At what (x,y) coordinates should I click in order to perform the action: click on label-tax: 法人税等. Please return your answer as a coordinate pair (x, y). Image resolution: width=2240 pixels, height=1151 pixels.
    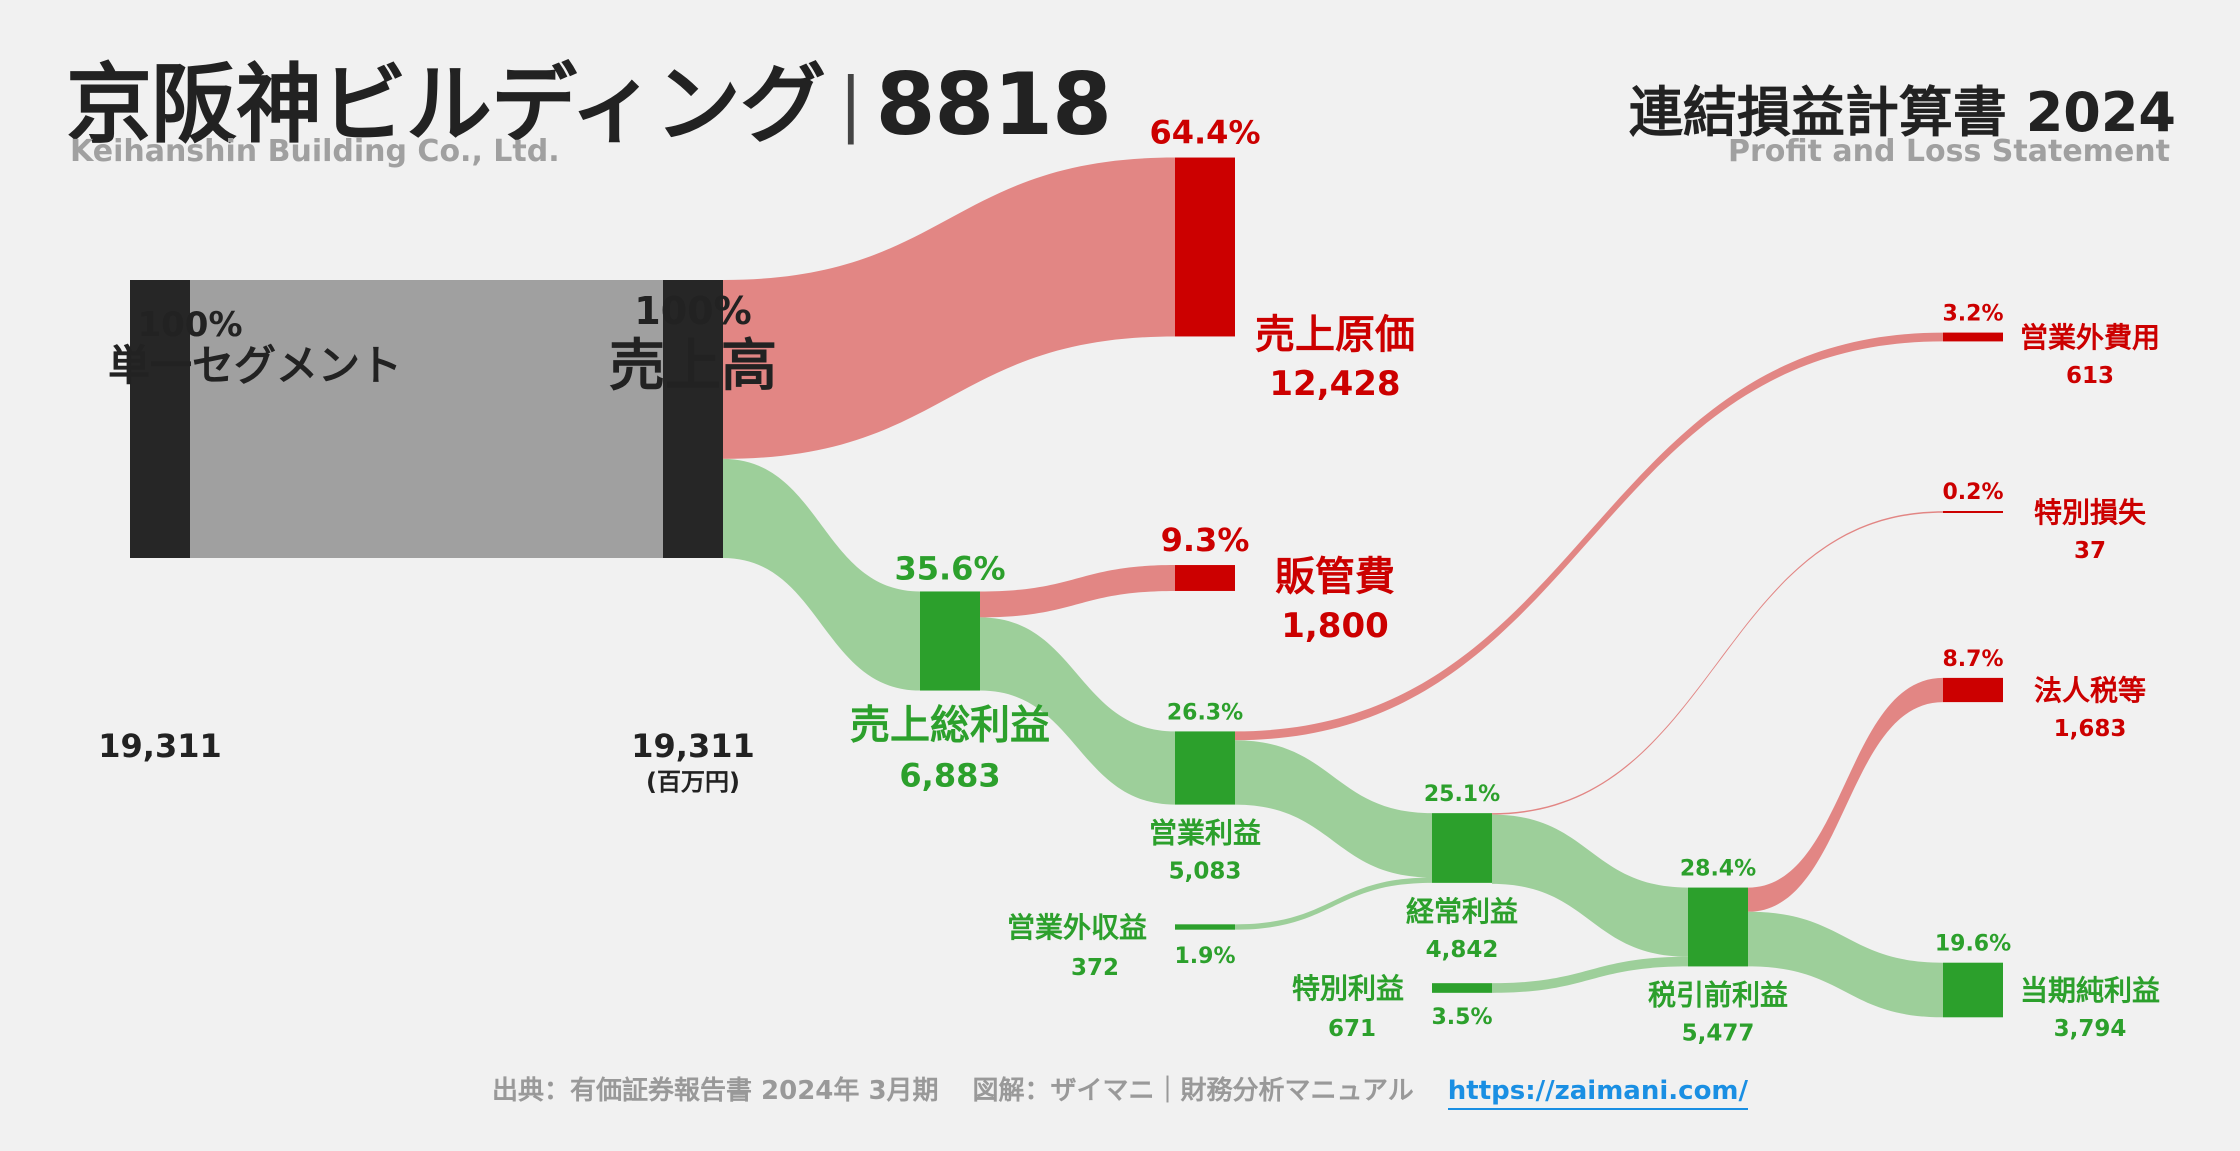
    Looking at the image, I should click on (2090, 690).